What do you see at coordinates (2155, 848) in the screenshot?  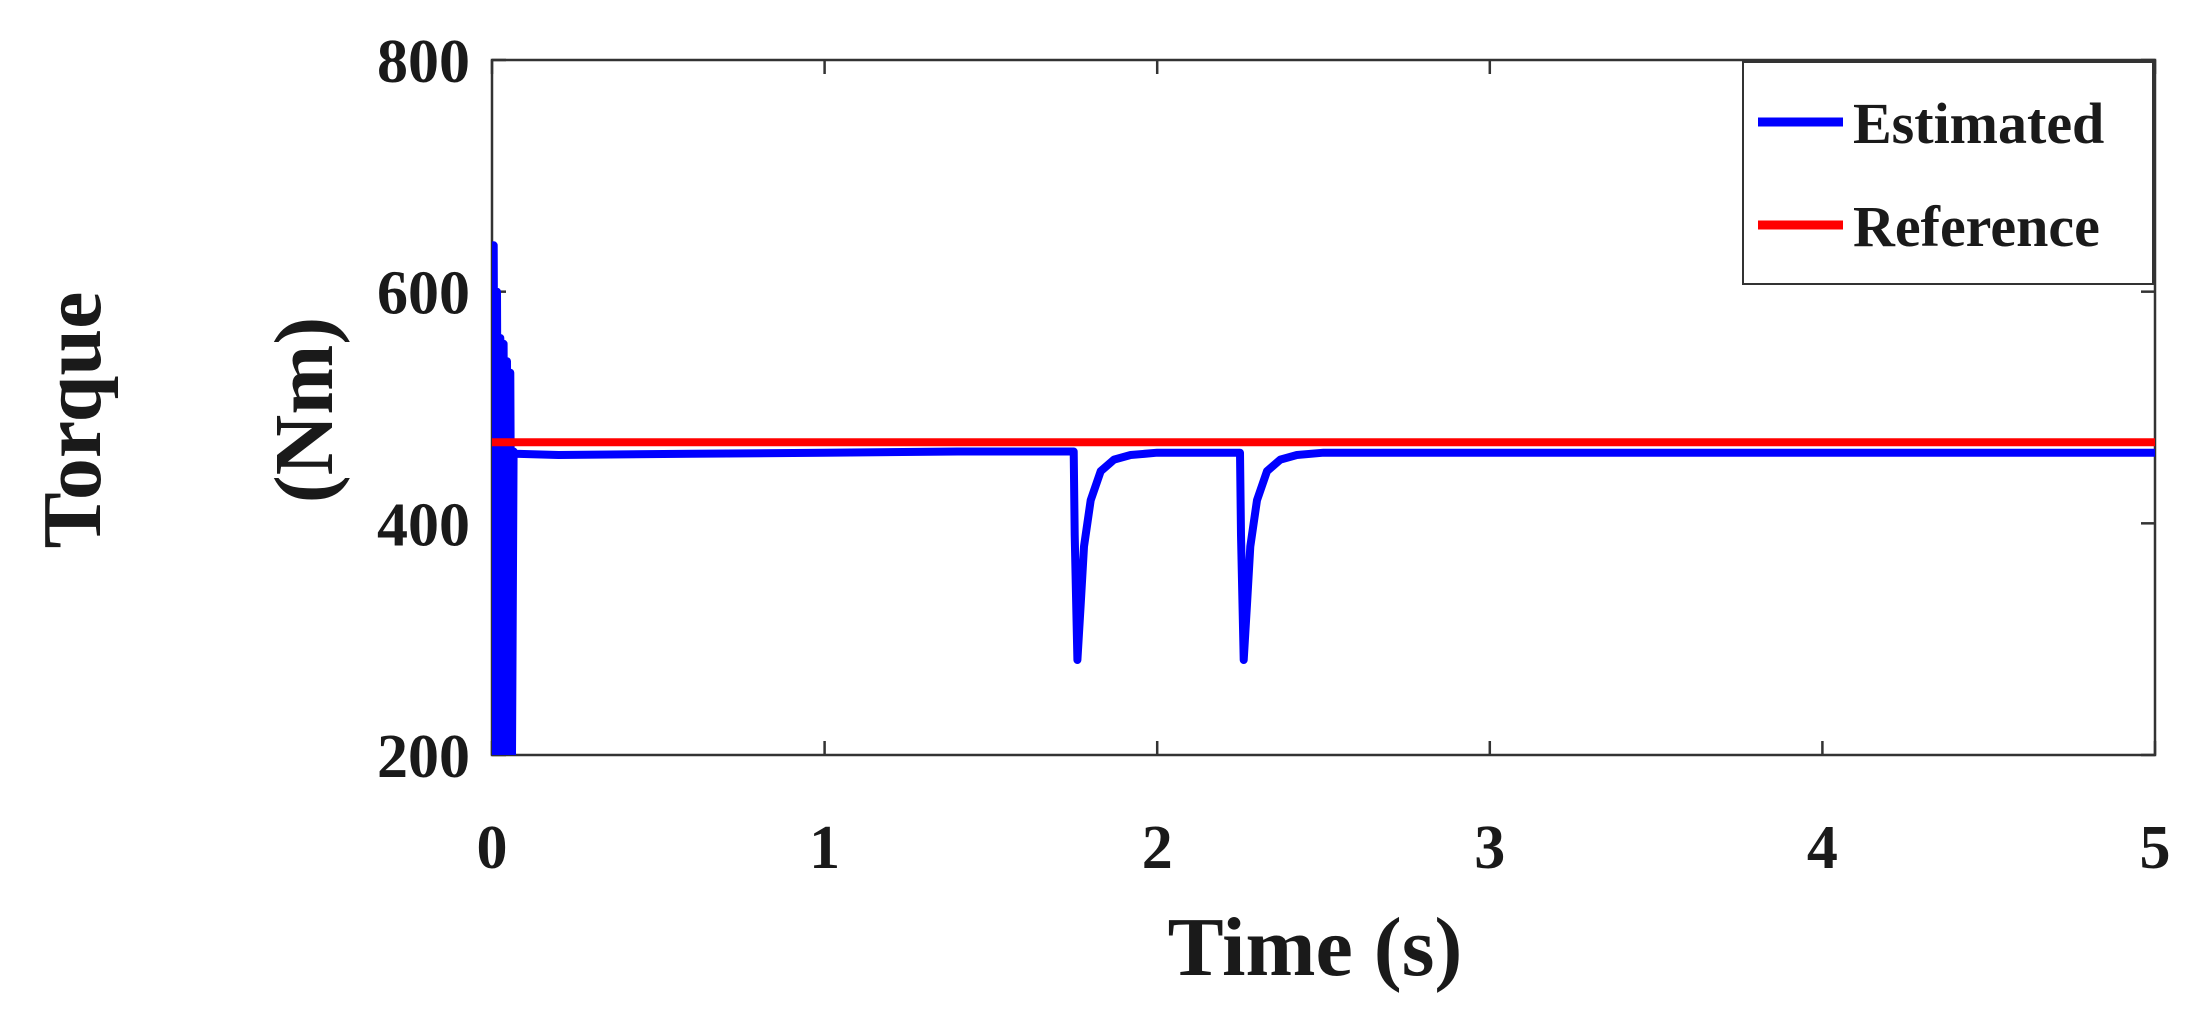 I see `x-tick-label: 5` at bounding box center [2155, 848].